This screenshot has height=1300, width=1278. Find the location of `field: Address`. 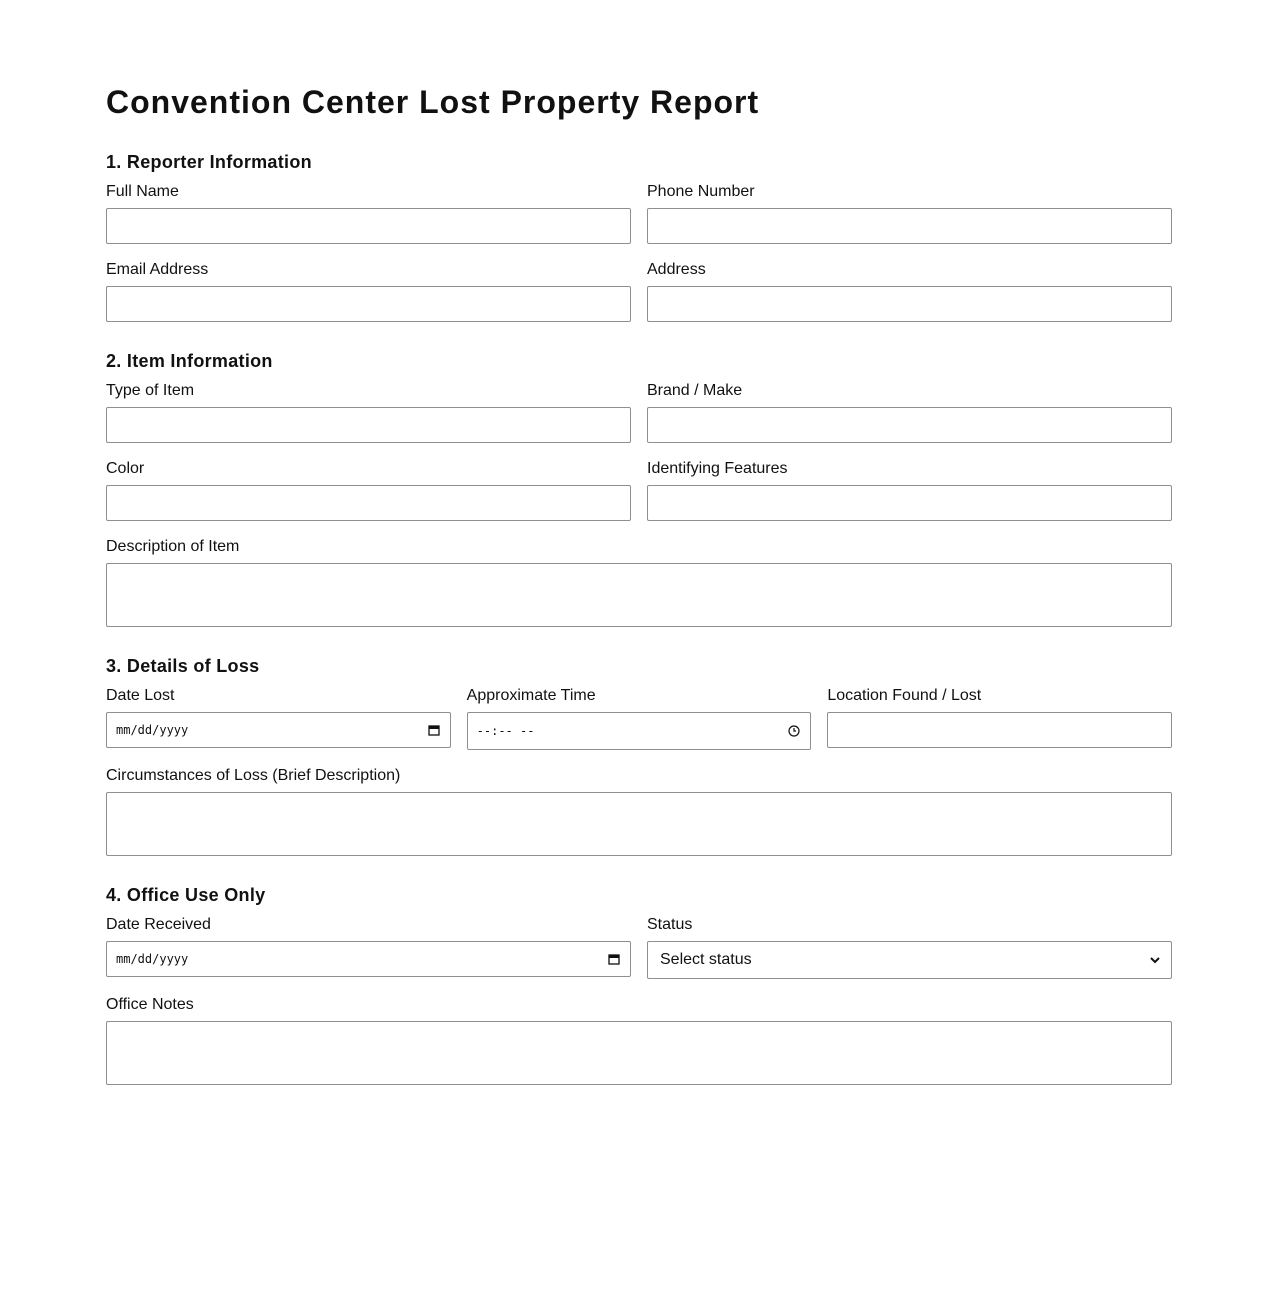

field: Address is located at coordinates (909, 291).